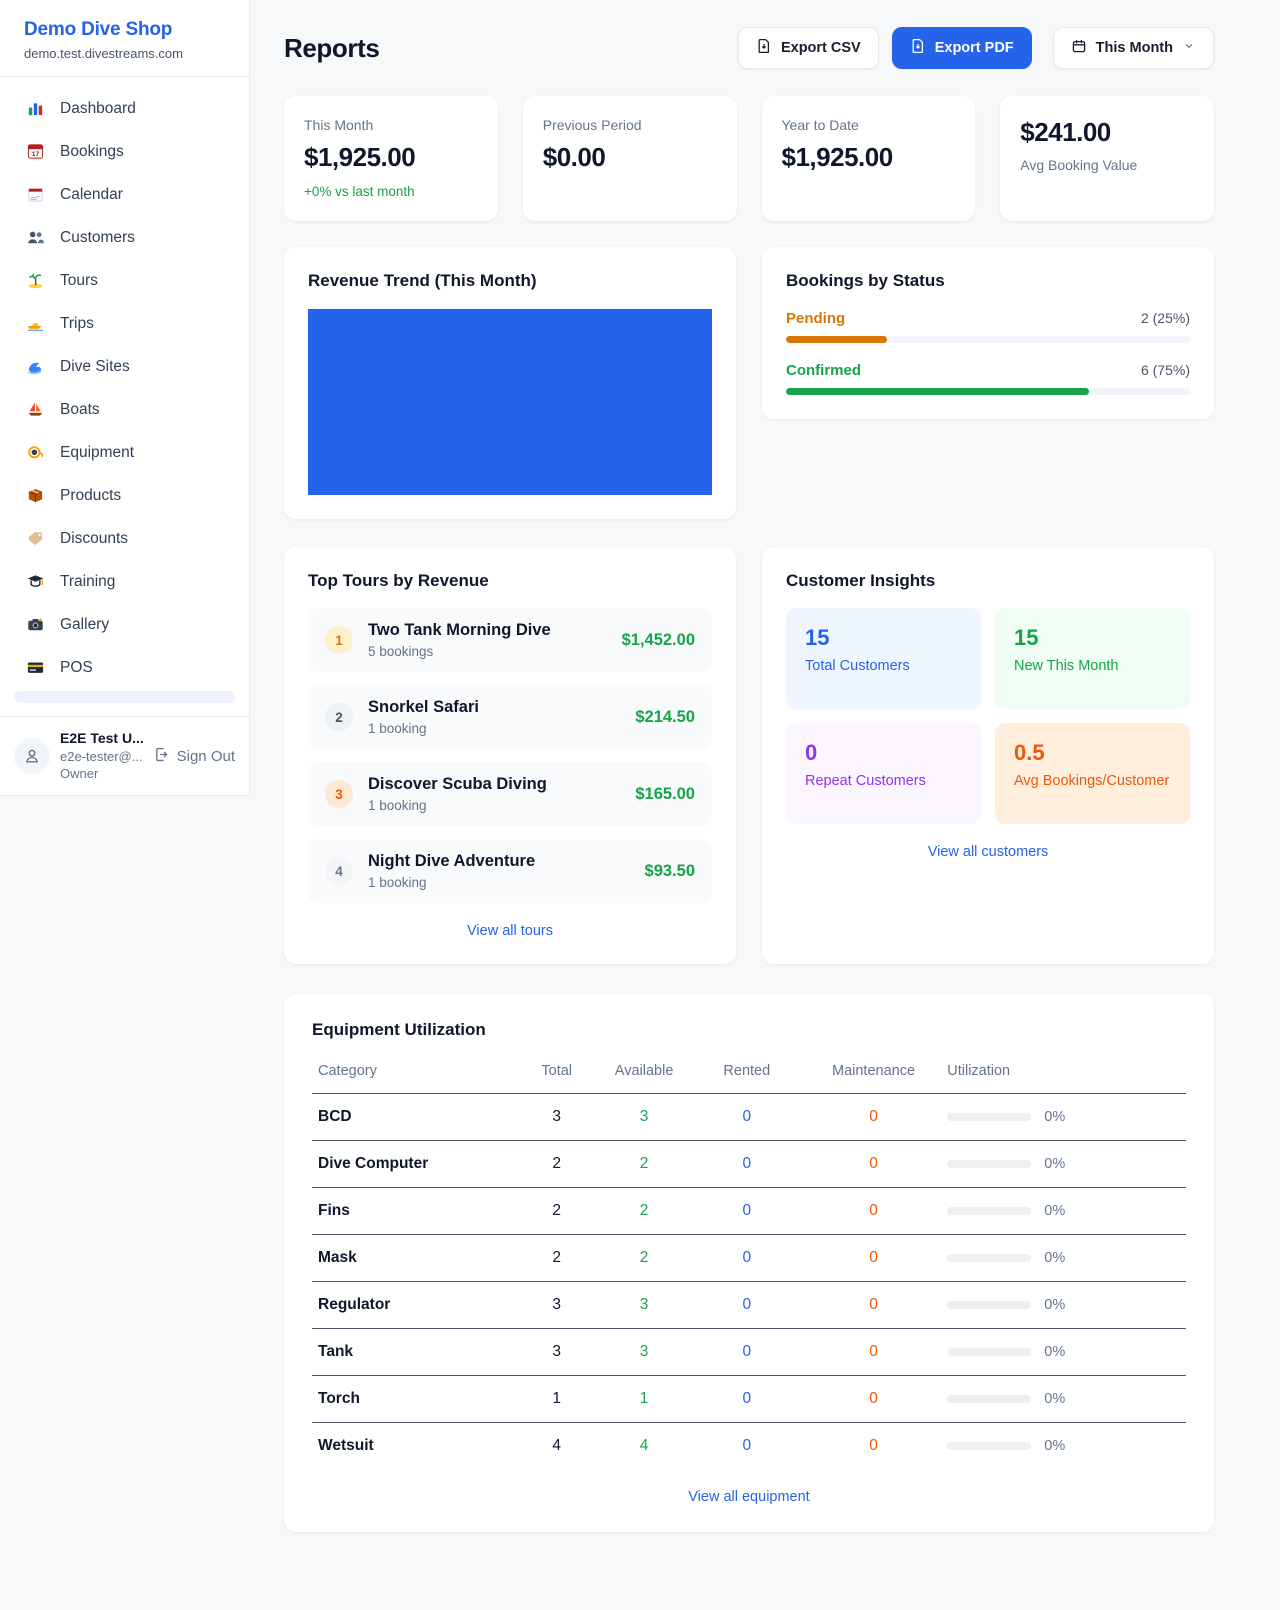 The image size is (1280, 1610). Describe the element at coordinates (98, 108) in the screenshot. I see `sidebar-item-label: Dashboard` at that location.